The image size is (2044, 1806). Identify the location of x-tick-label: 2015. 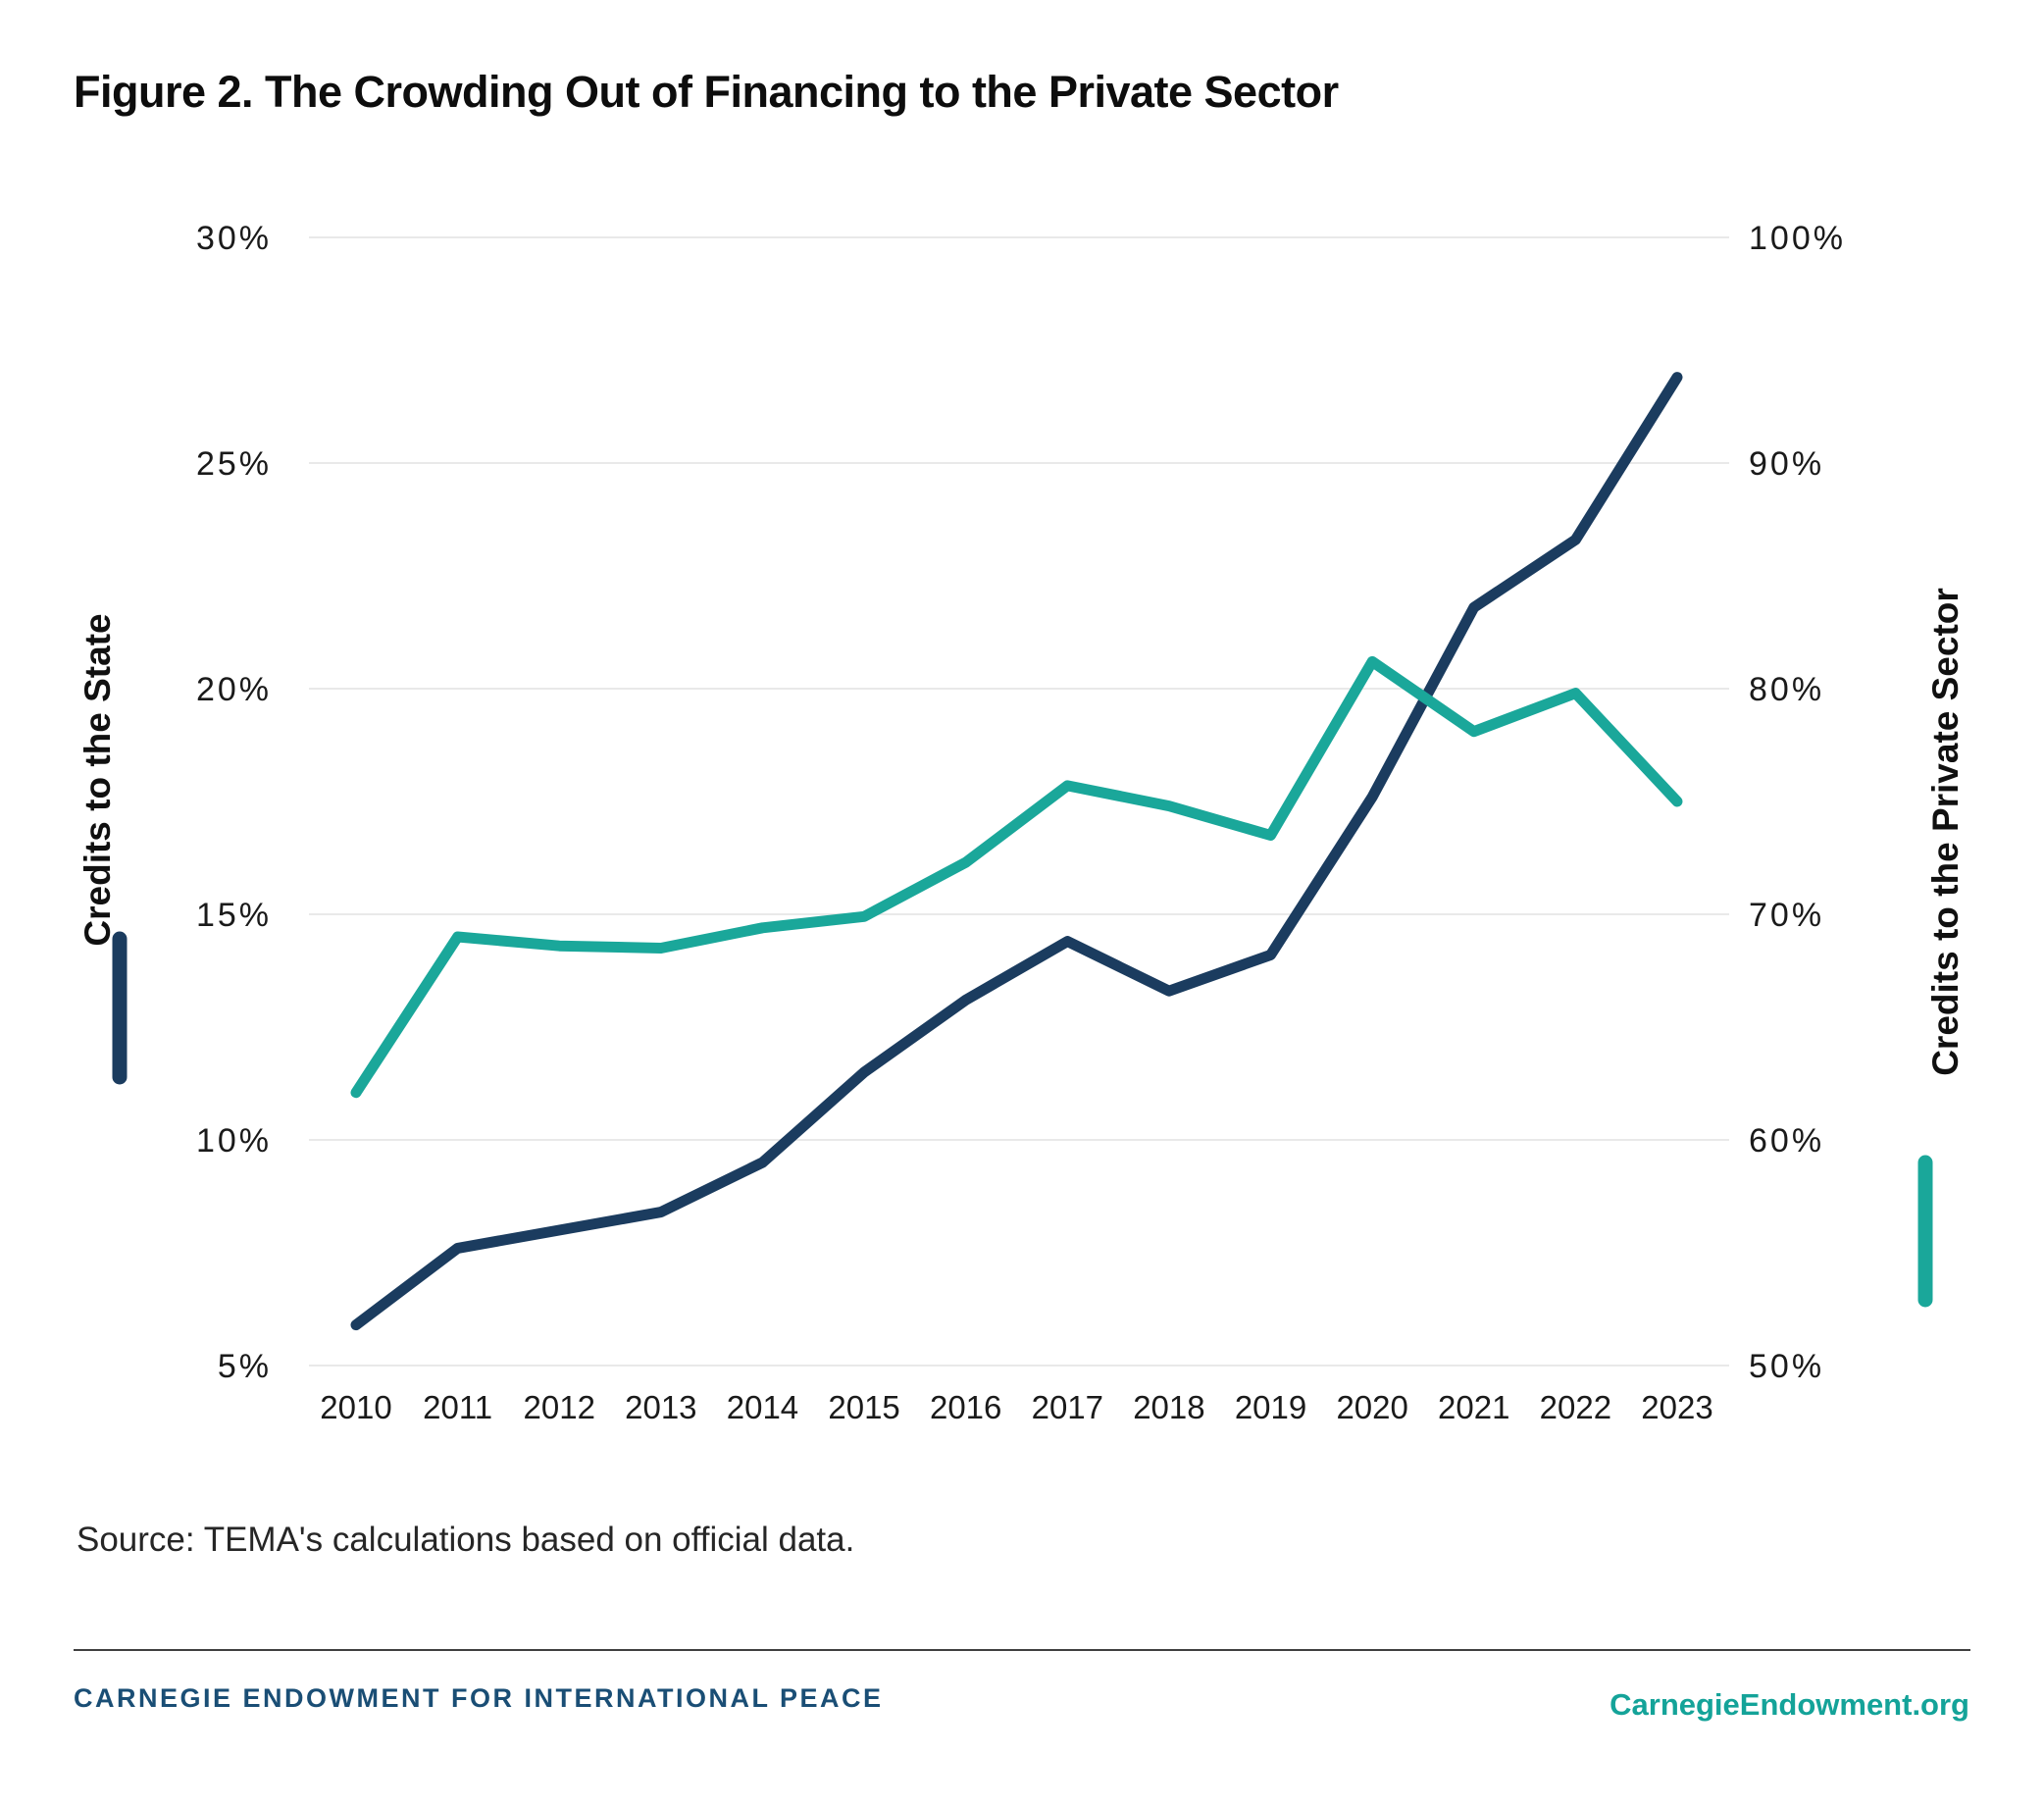
(864, 1407).